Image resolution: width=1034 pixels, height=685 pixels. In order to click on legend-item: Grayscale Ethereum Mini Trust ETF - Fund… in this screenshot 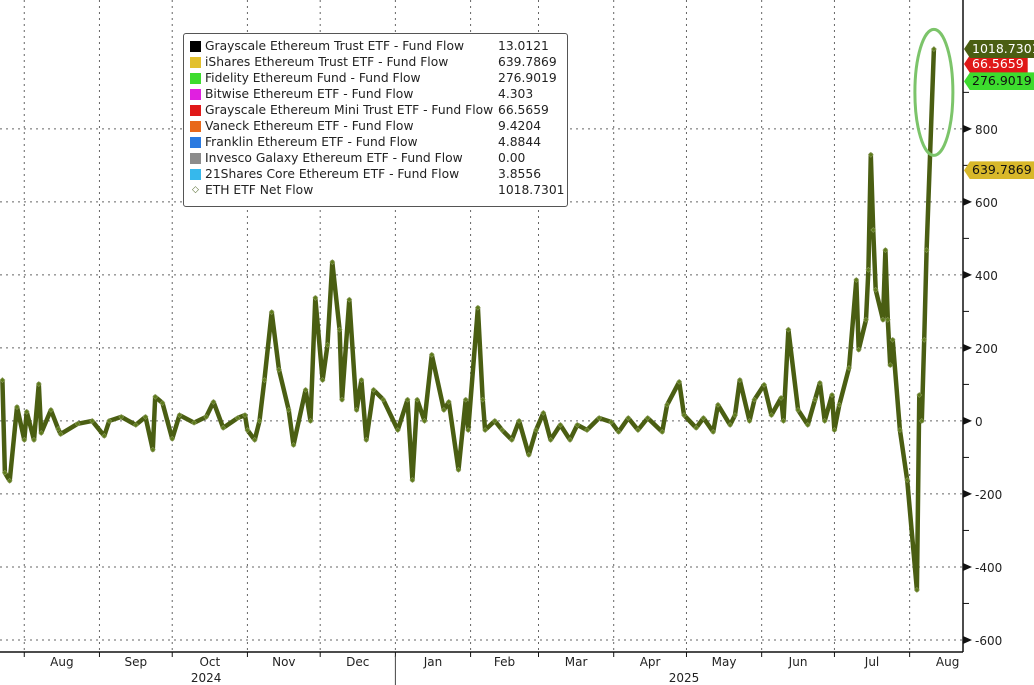, I will do `click(378, 110)`.